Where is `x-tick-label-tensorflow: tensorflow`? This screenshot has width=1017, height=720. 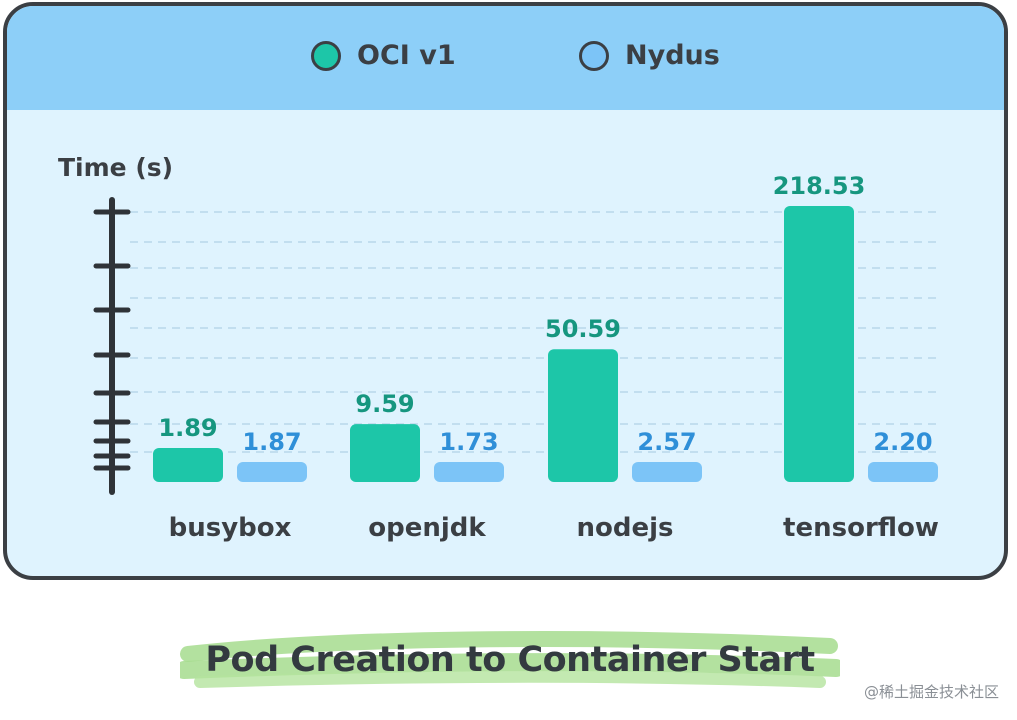 x-tick-label-tensorflow: tensorflow is located at coordinates (861, 528).